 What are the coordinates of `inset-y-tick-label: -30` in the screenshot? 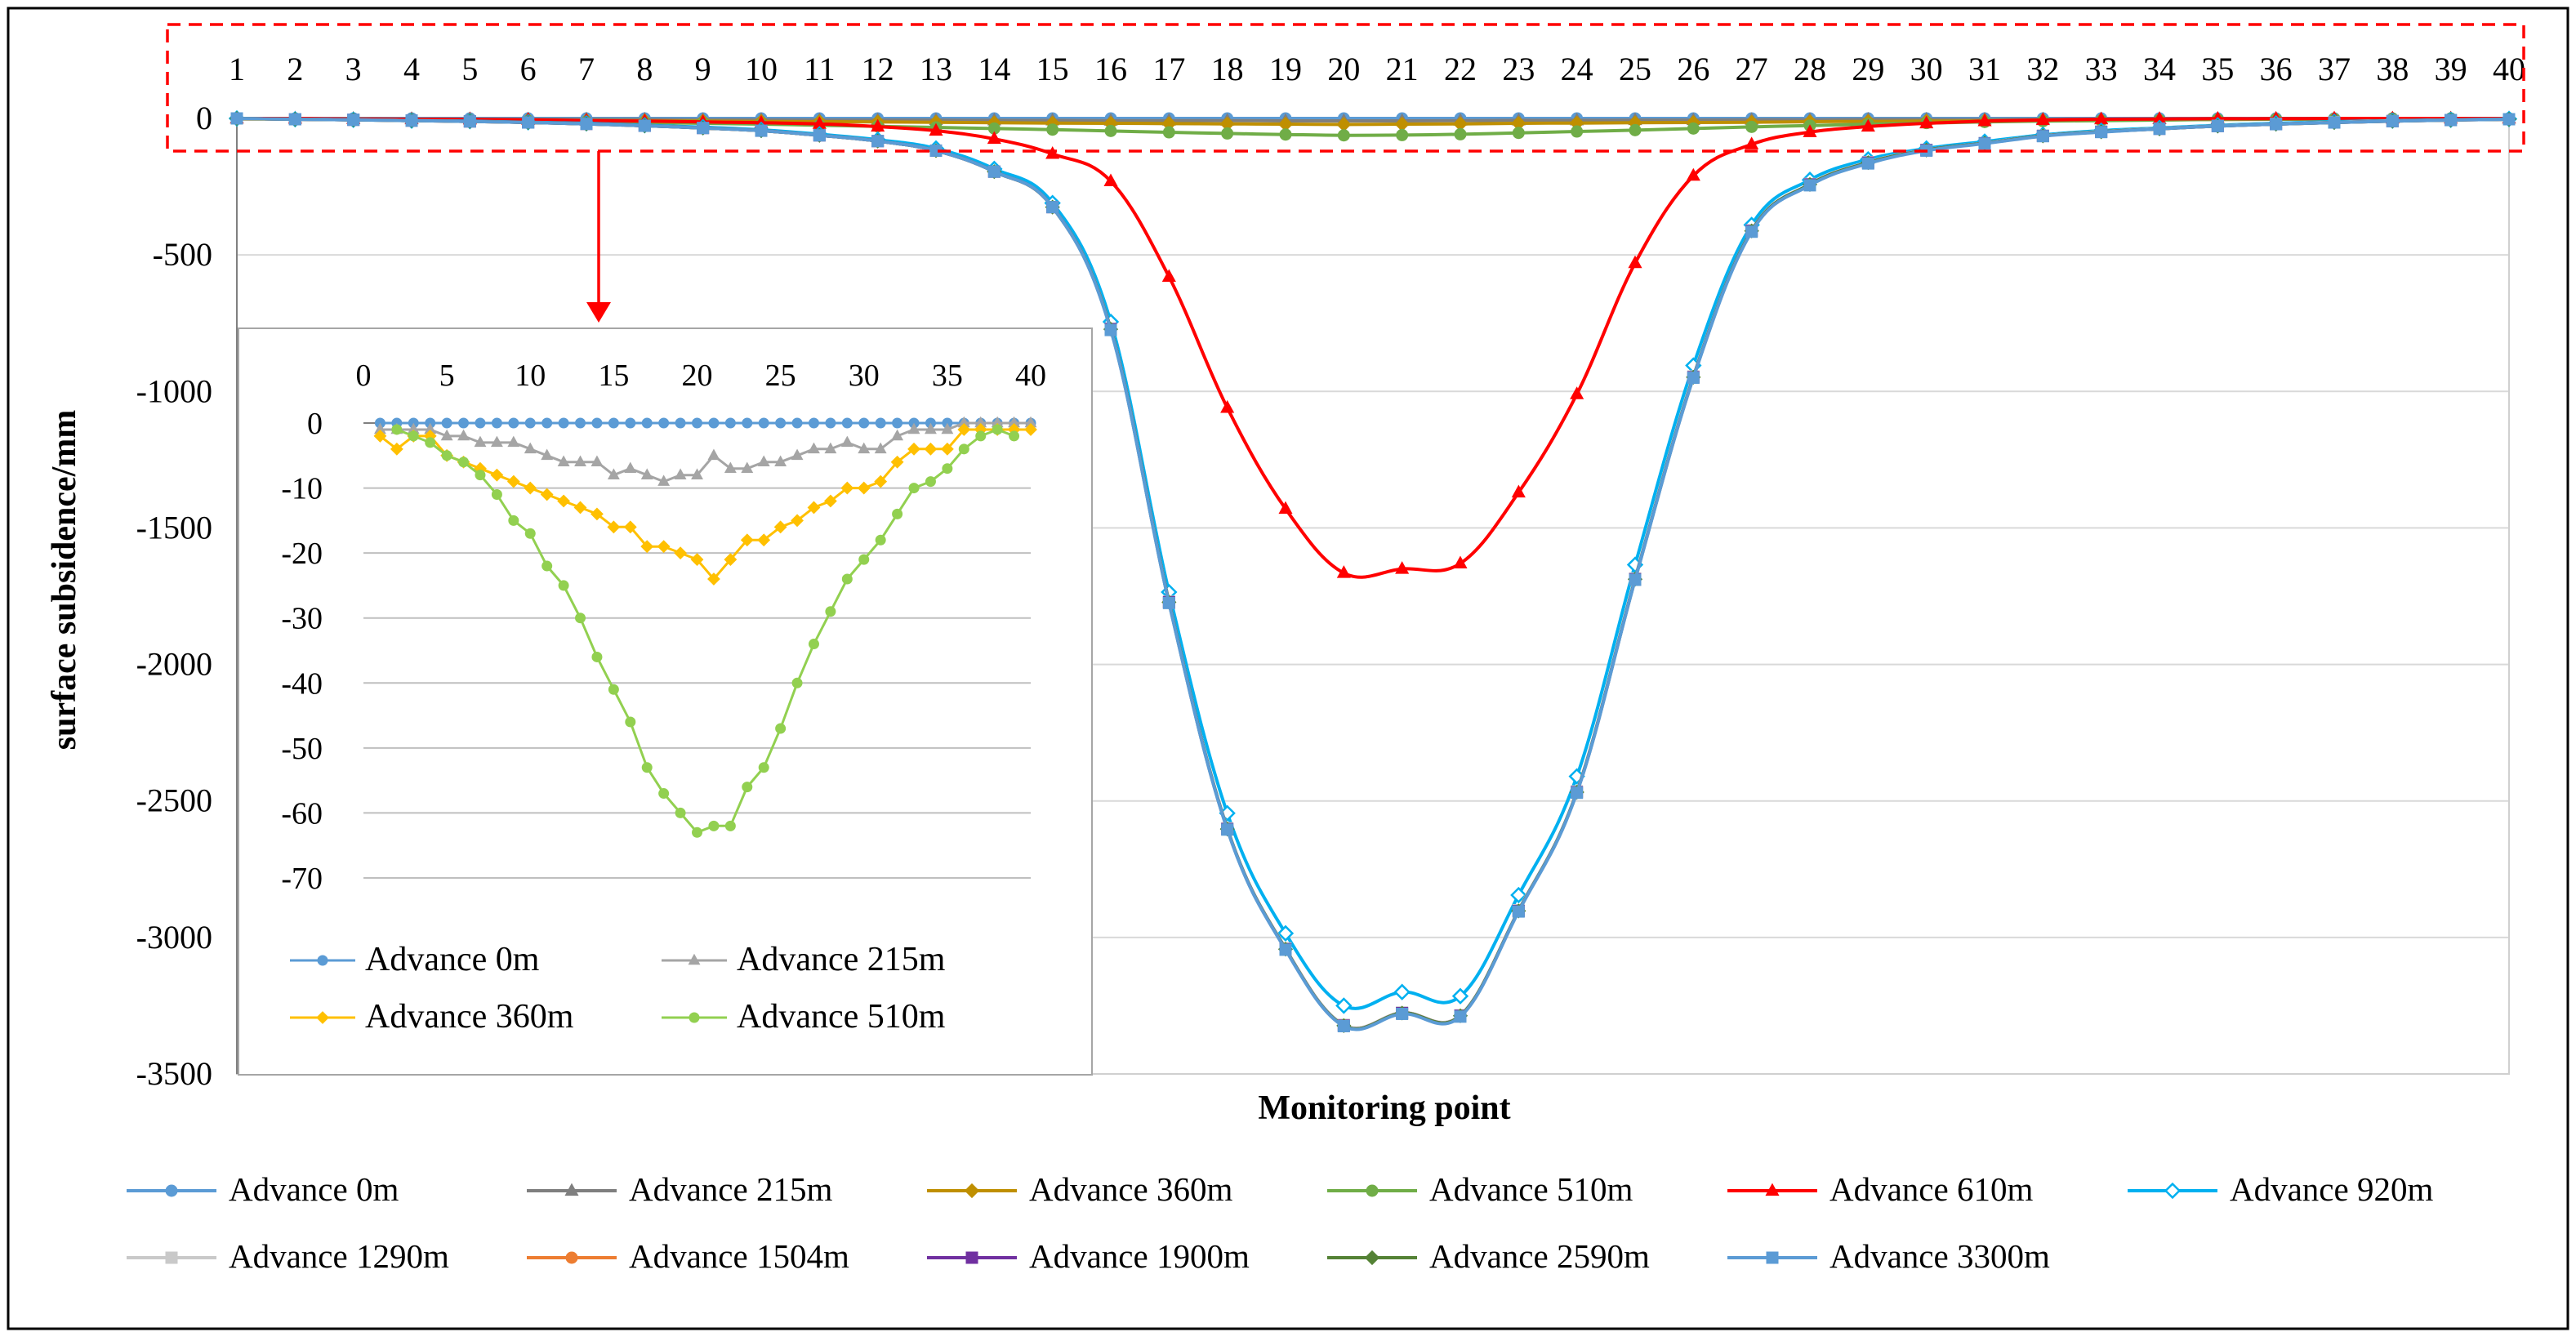 It's located at (302, 619).